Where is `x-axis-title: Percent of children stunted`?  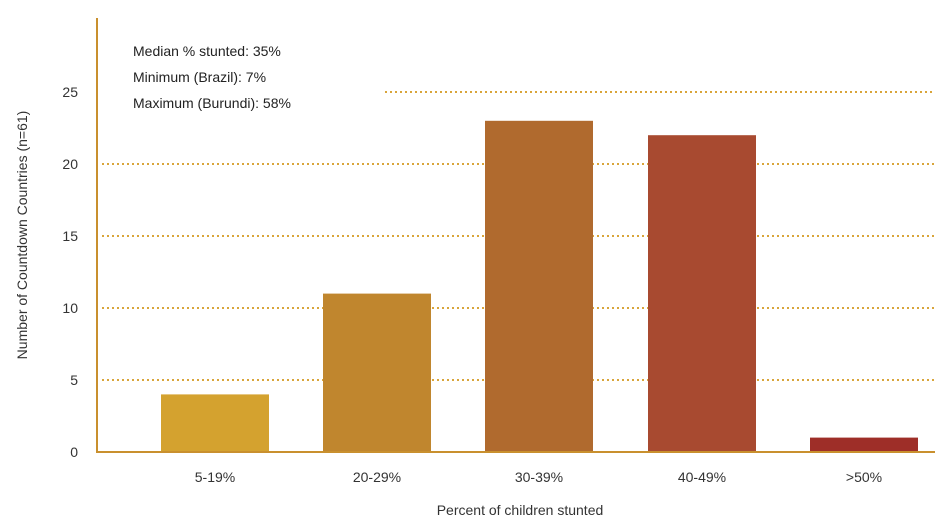
x-axis-title: Percent of children stunted is located at coordinates (520, 510).